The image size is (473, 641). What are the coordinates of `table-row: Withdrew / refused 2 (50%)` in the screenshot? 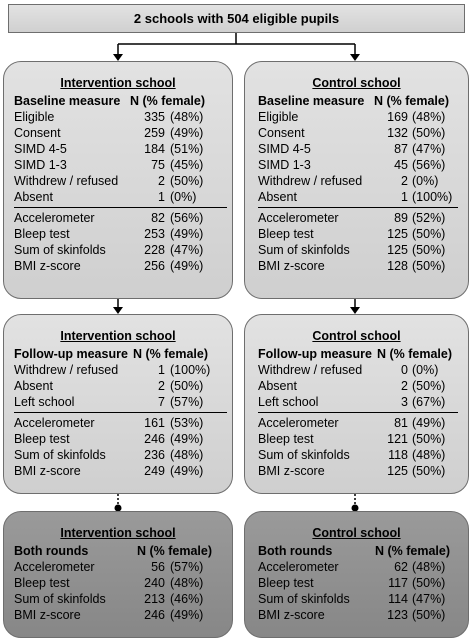 It's located at (109, 181).